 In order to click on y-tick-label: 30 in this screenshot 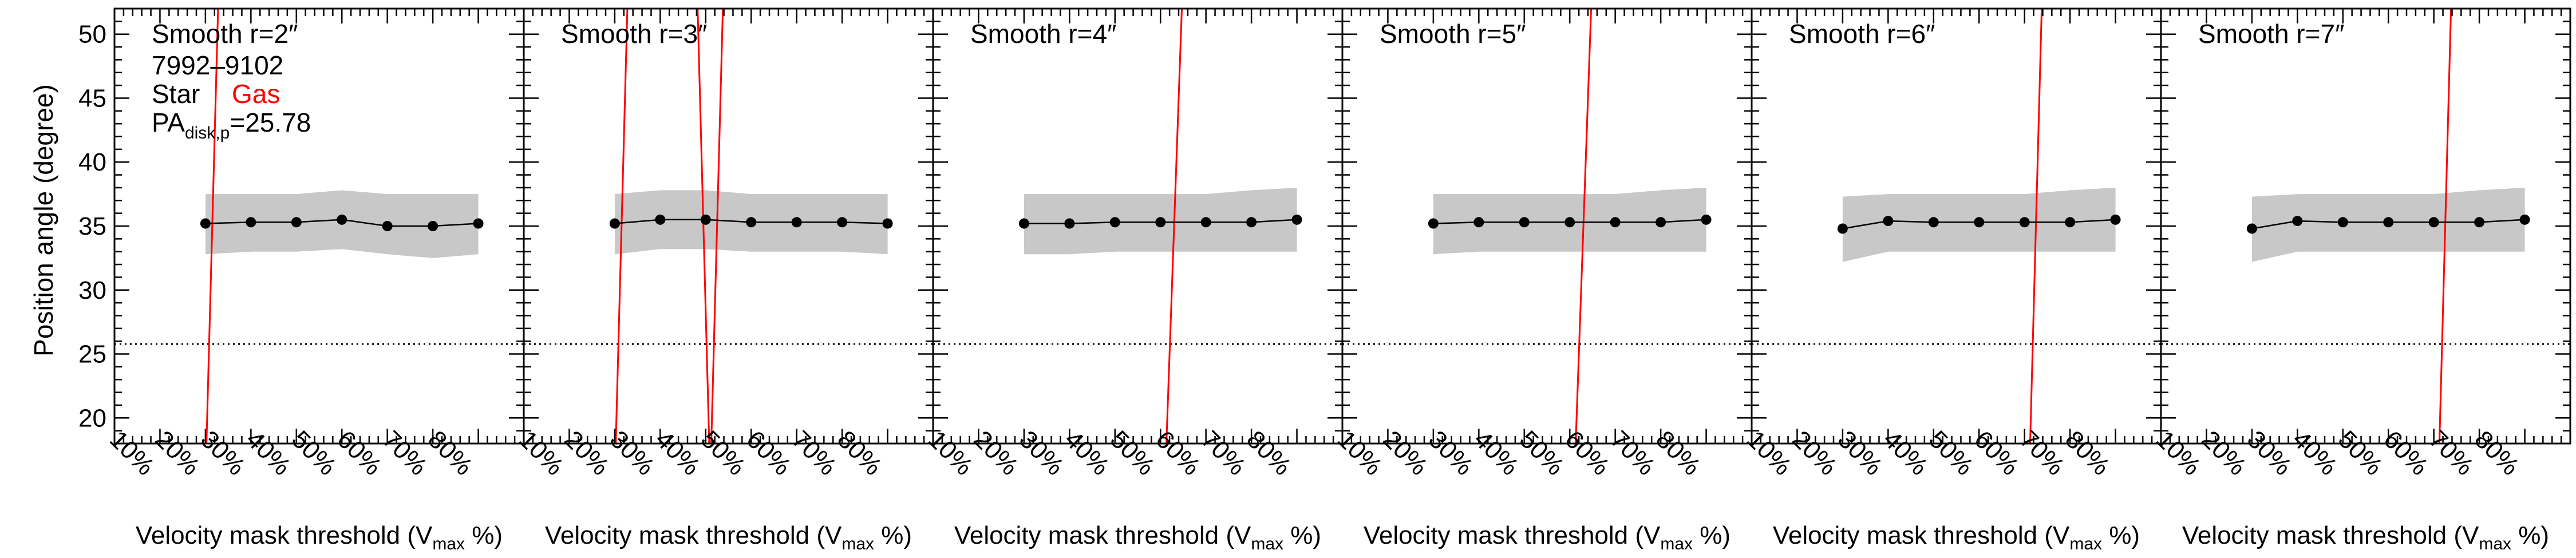, I will do `click(92, 290)`.